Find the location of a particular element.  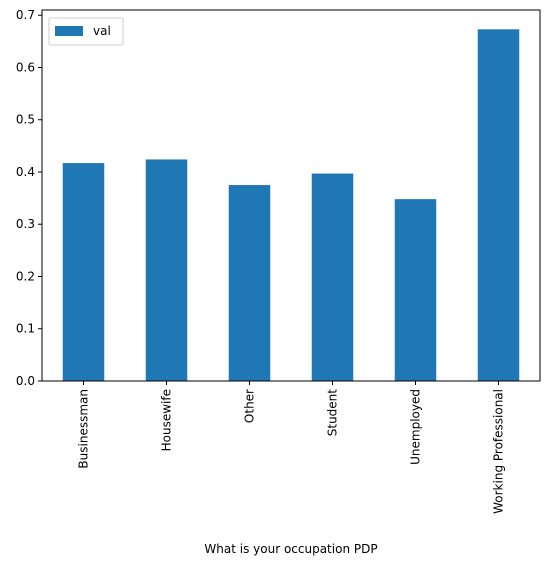

bar-housewife is located at coordinates (166, 270).